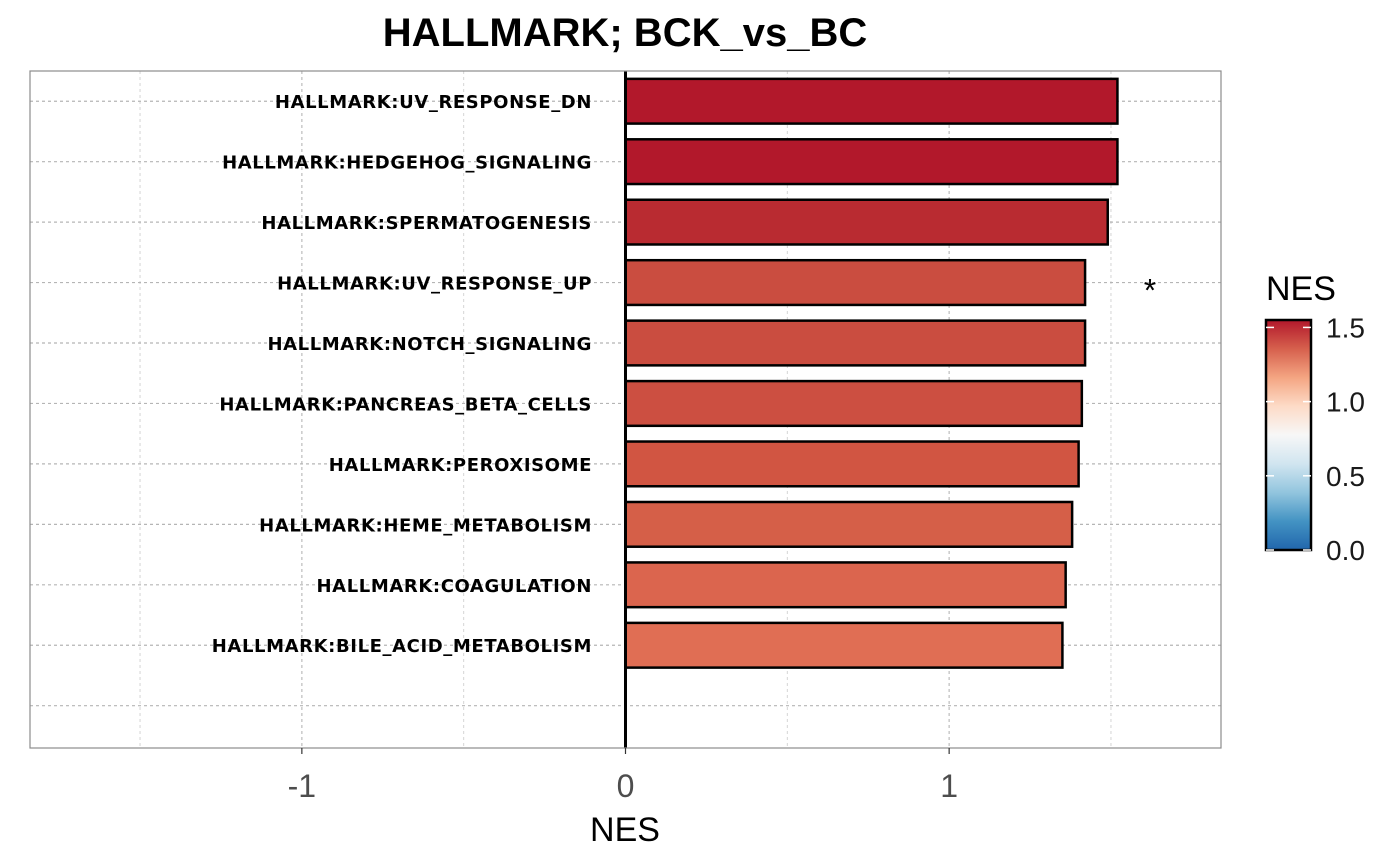 The image size is (1400, 865). I want to click on category-label: HALLMARK:UV_RESPONSE_UP, so click(434, 284).